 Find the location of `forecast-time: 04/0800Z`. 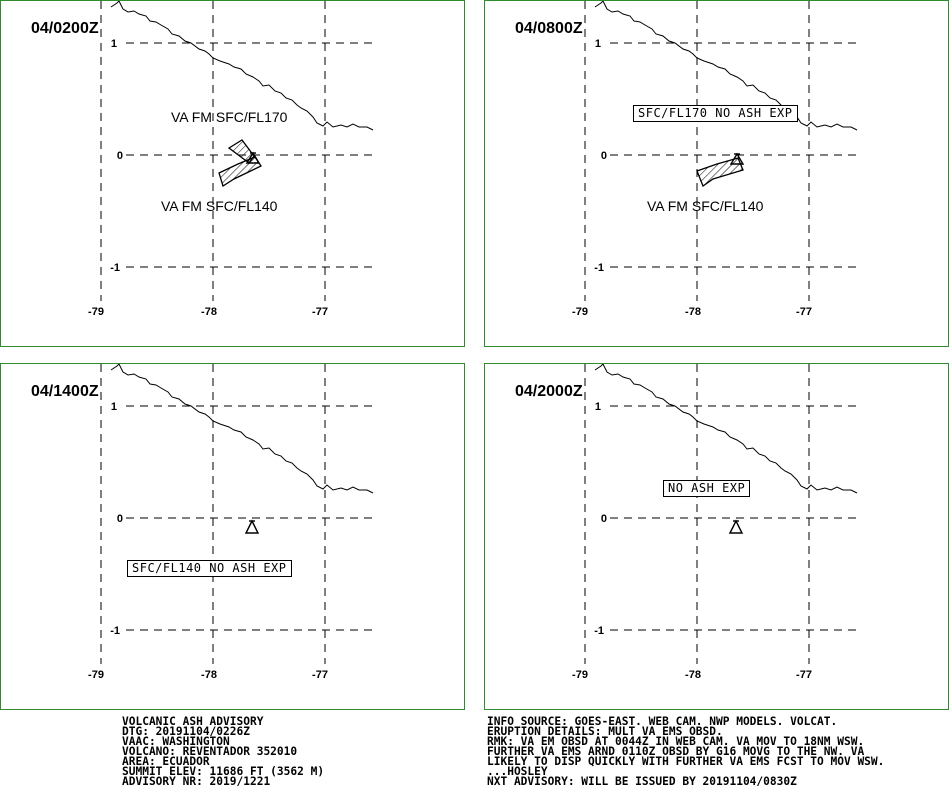

forecast-time: 04/0800Z is located at coordinates (549, 28).